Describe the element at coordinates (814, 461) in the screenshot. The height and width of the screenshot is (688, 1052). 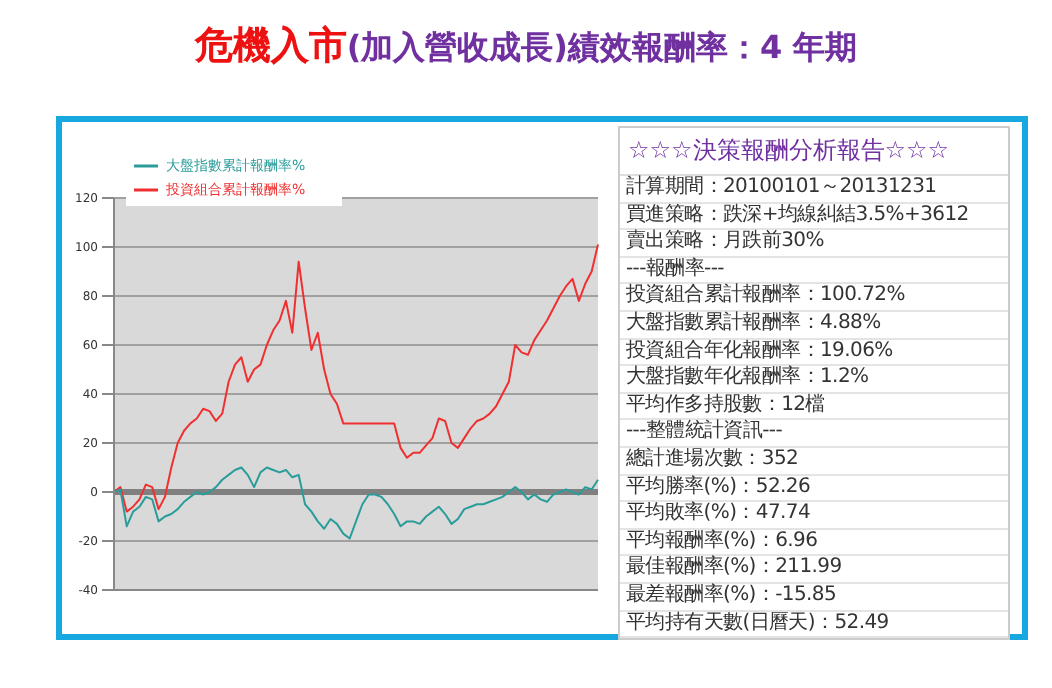
I see `text: 總計進場次數：352` at that location.